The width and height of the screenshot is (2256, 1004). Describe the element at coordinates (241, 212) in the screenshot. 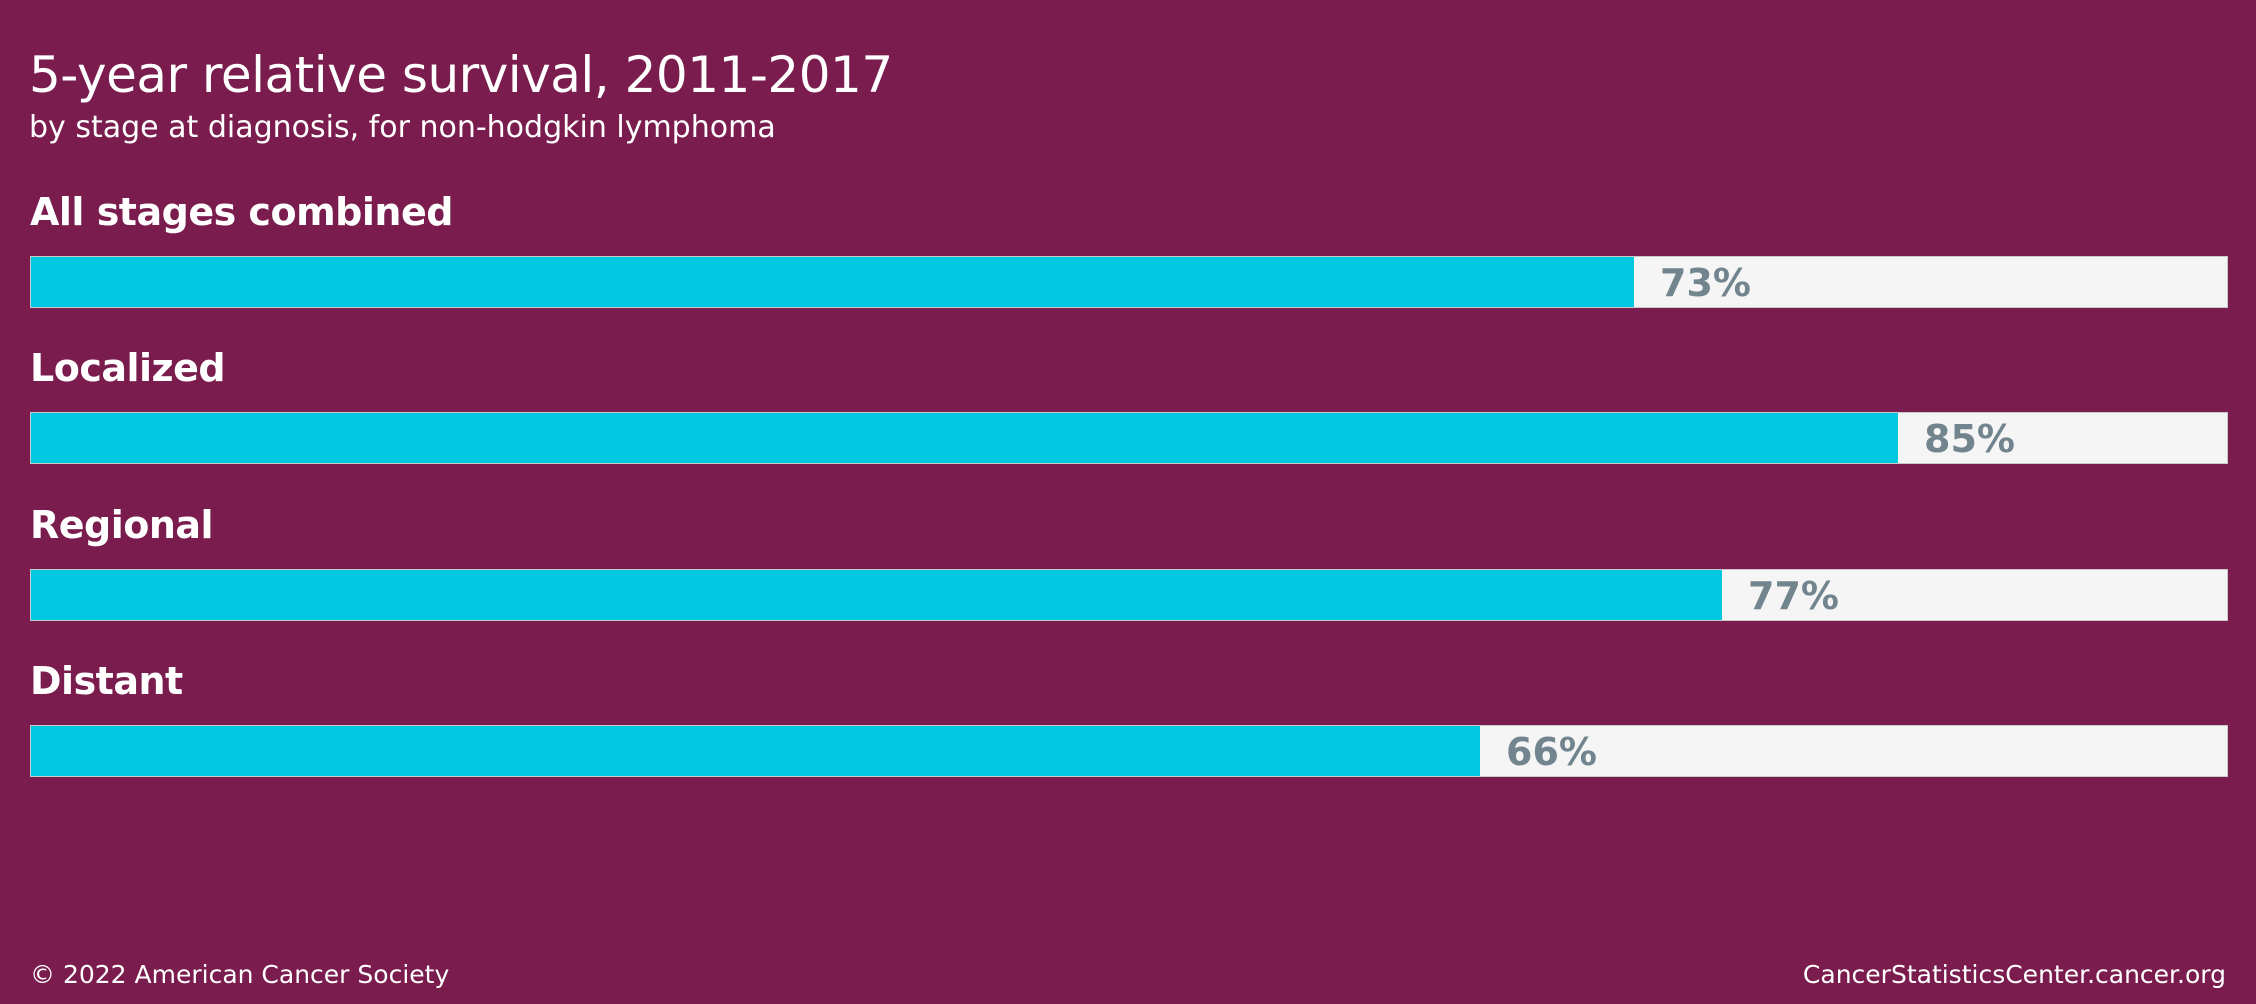

I see `stage-label: All stages combined` at that location.